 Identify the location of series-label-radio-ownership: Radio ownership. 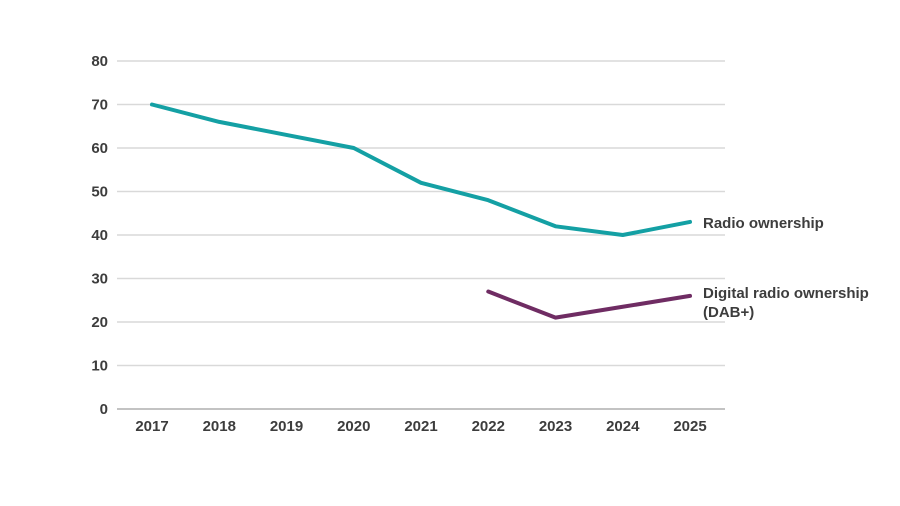
(763, 223).